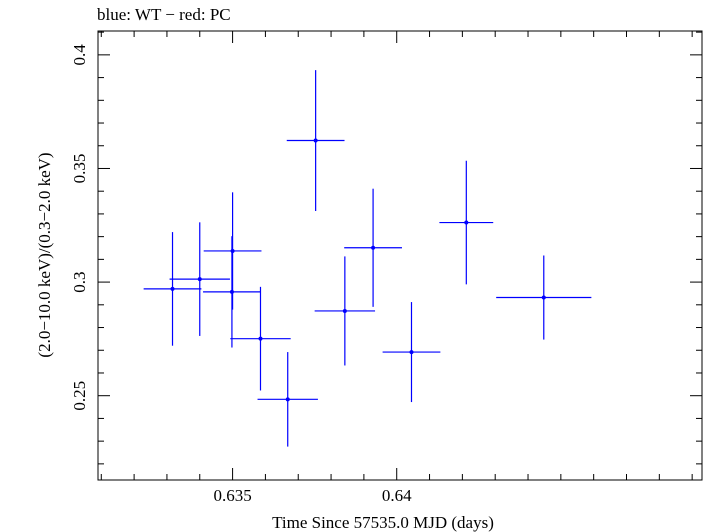 This screenshot has height=532, width=705. I want to click on y-tick-label: 0.3, so click(79, 281).